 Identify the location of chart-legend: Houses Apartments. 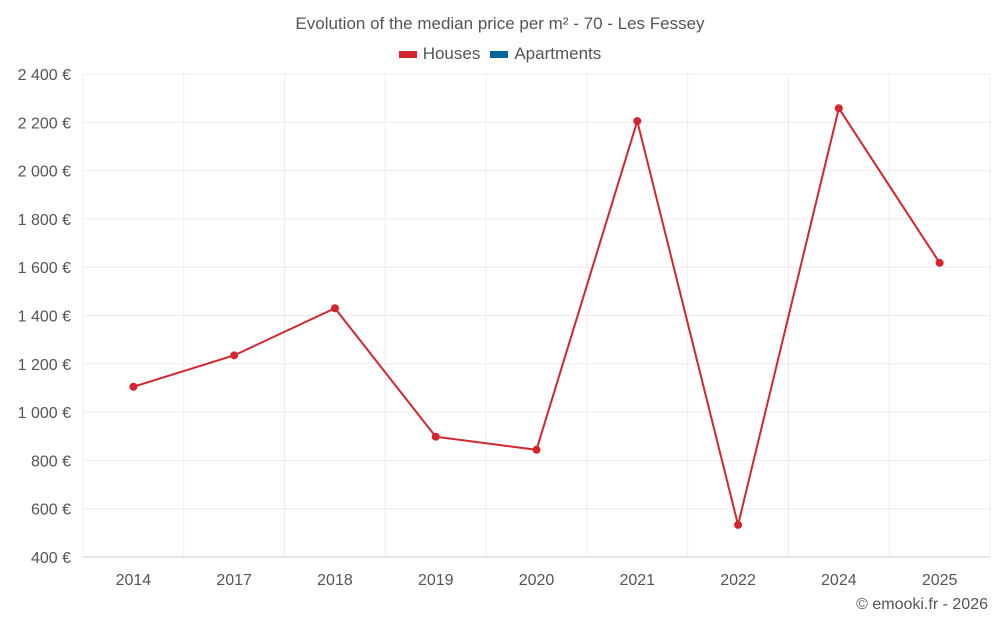
(500, 54).